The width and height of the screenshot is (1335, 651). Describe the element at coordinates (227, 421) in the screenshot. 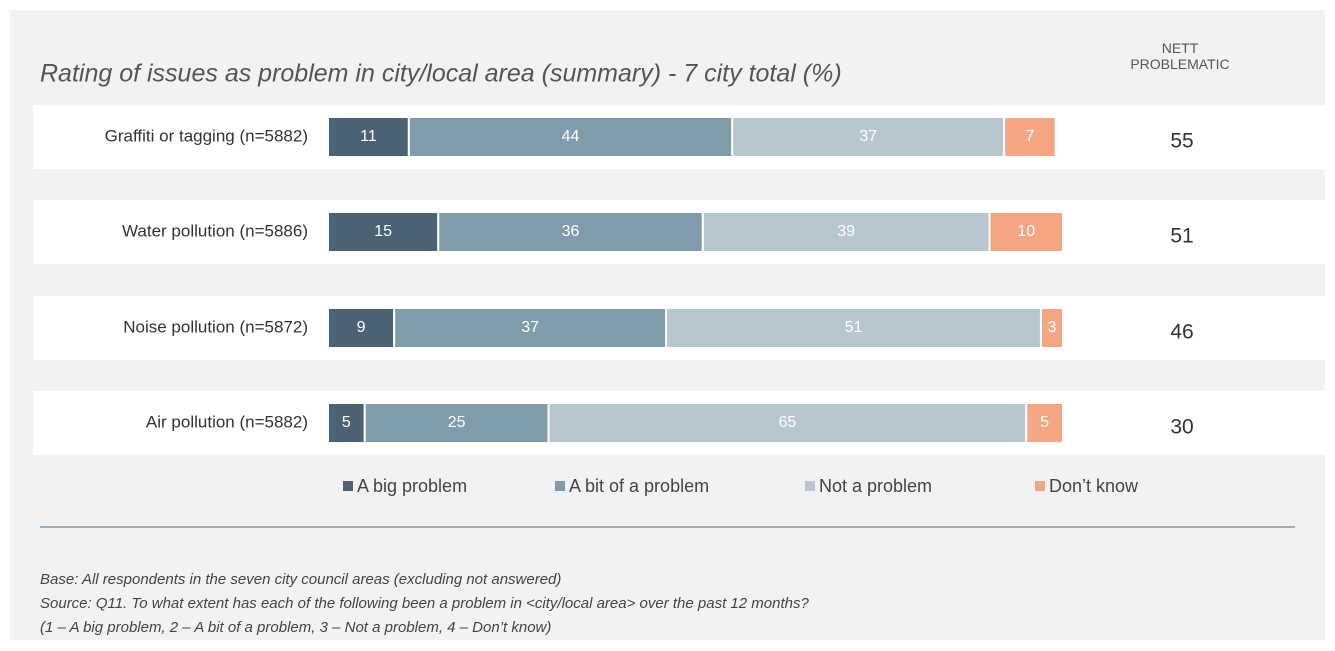

I see `category-label: Air pollution (n=5882)` at that location.